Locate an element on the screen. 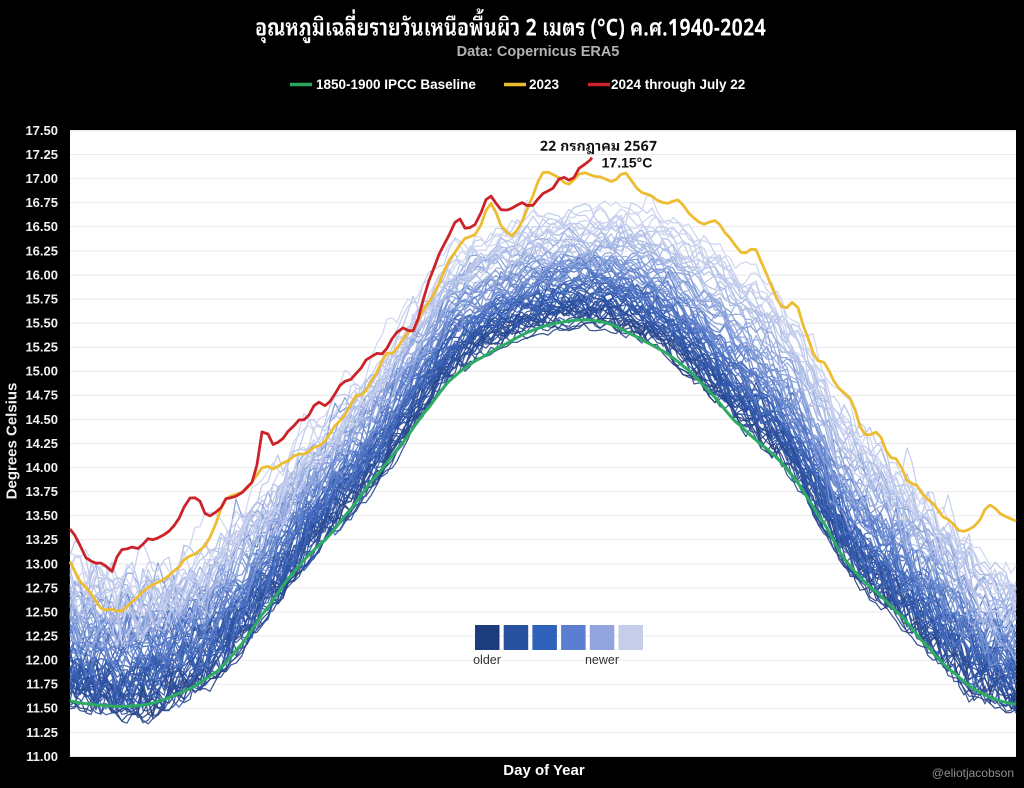 The height and width of the screenshot is (788, 1024). svg-text: 15.75 is located at coordinates (41, 298).